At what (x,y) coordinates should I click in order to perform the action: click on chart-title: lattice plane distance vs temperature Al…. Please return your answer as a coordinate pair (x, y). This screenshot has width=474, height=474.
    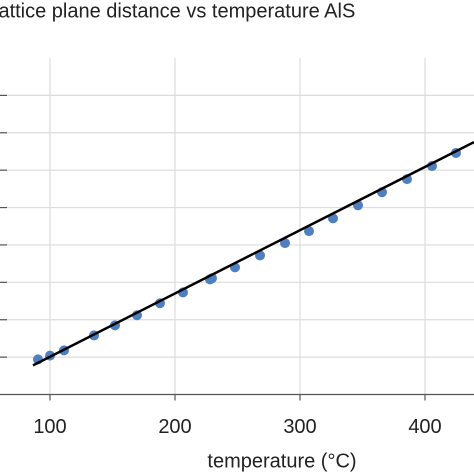
    Looking at the image, I should click on (177, 11).